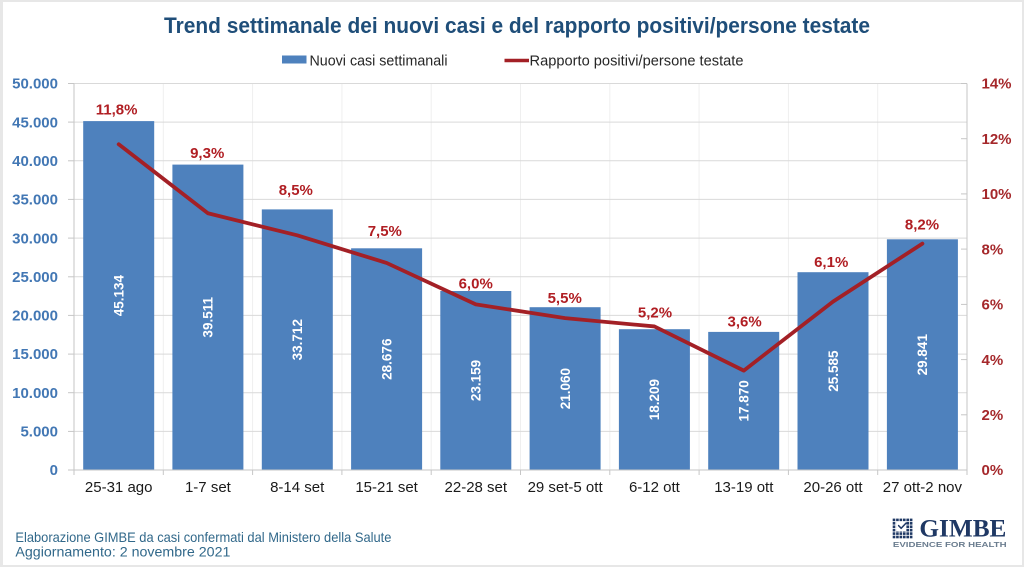 The image size is (1024, 572). Describe the element at coordinates (922, 224) in the screenshot. I see `svg-text: 8,2%` at that location.